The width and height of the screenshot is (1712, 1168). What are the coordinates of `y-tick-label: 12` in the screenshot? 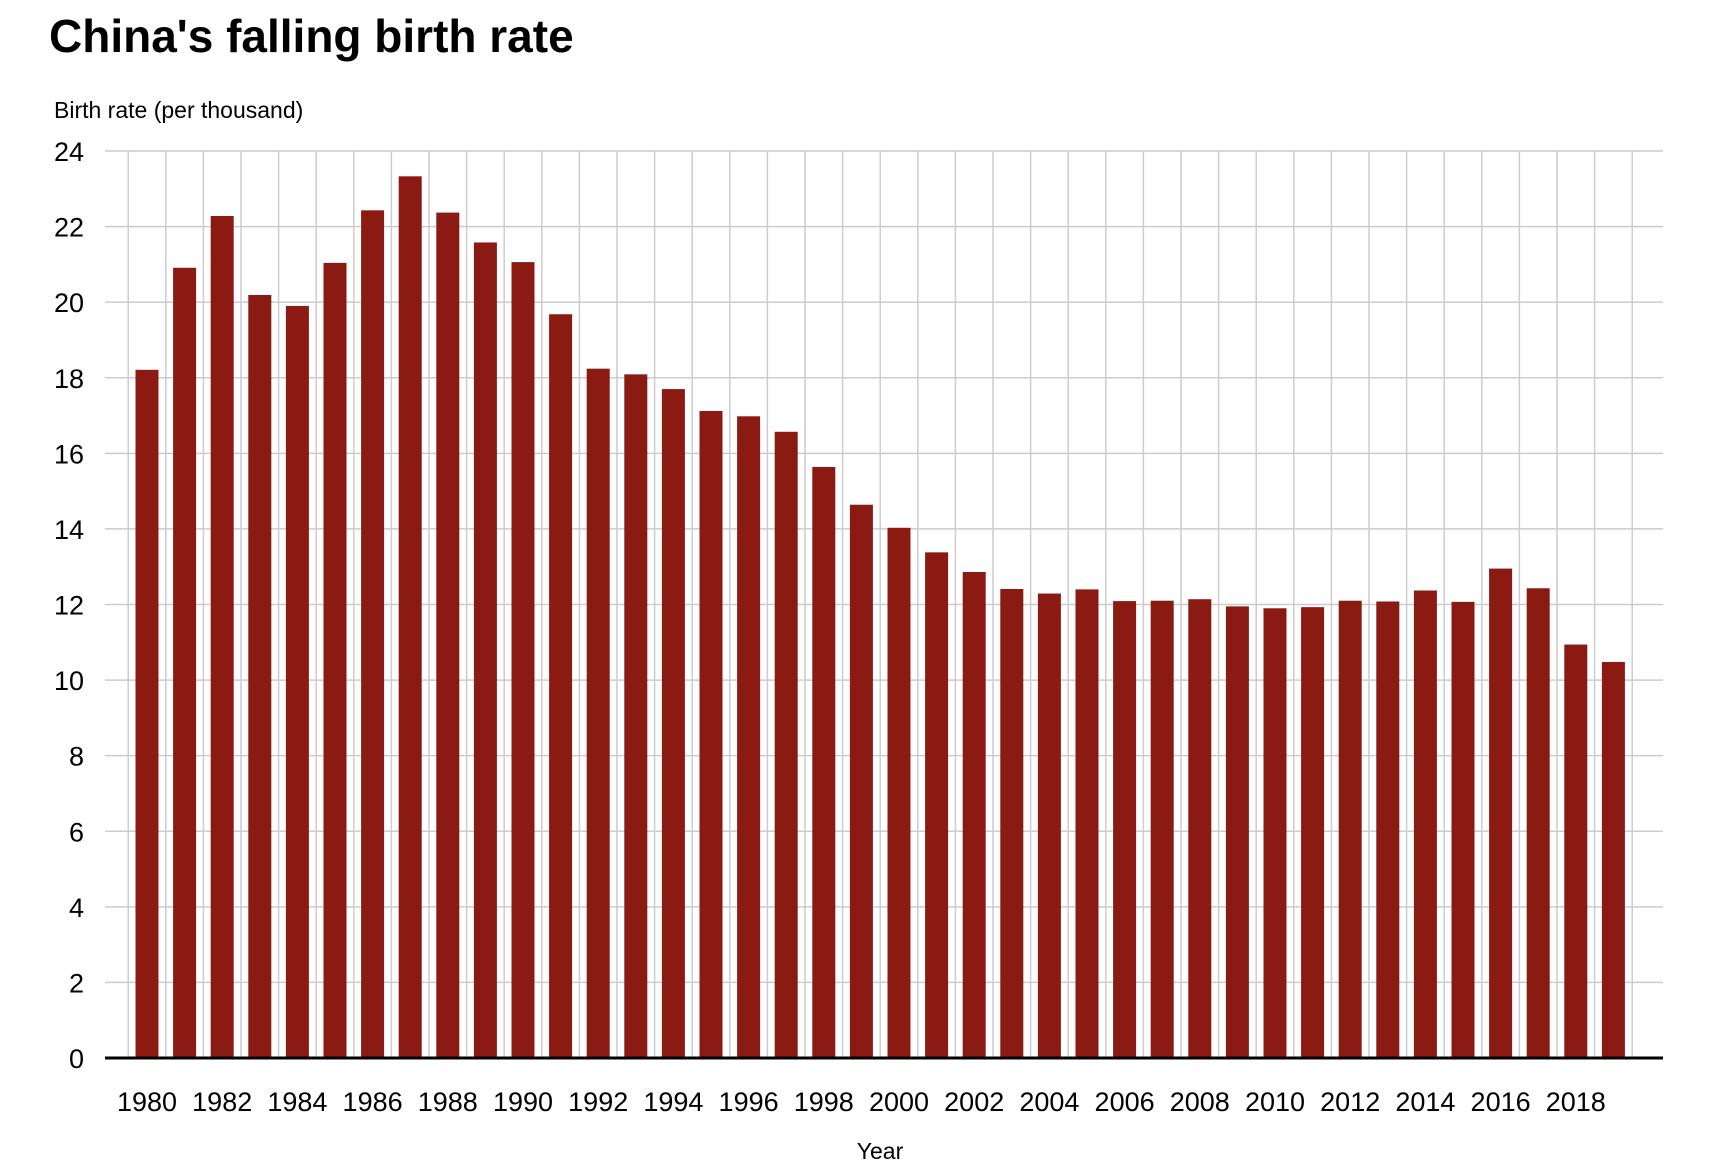 It's located at (69, 606).